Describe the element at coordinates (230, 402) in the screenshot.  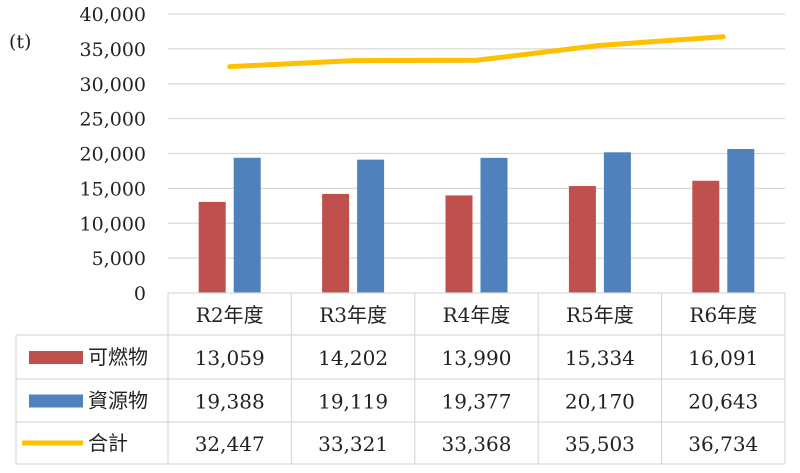
I see `table-value: 19,388` at that location.